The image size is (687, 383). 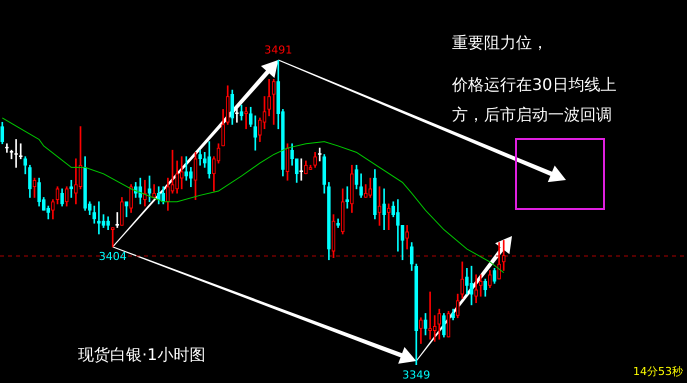 What do you see at coordinates (278, 49) in the screenshot?
I see `annotation: 3491` at bounding box center [278, 49].